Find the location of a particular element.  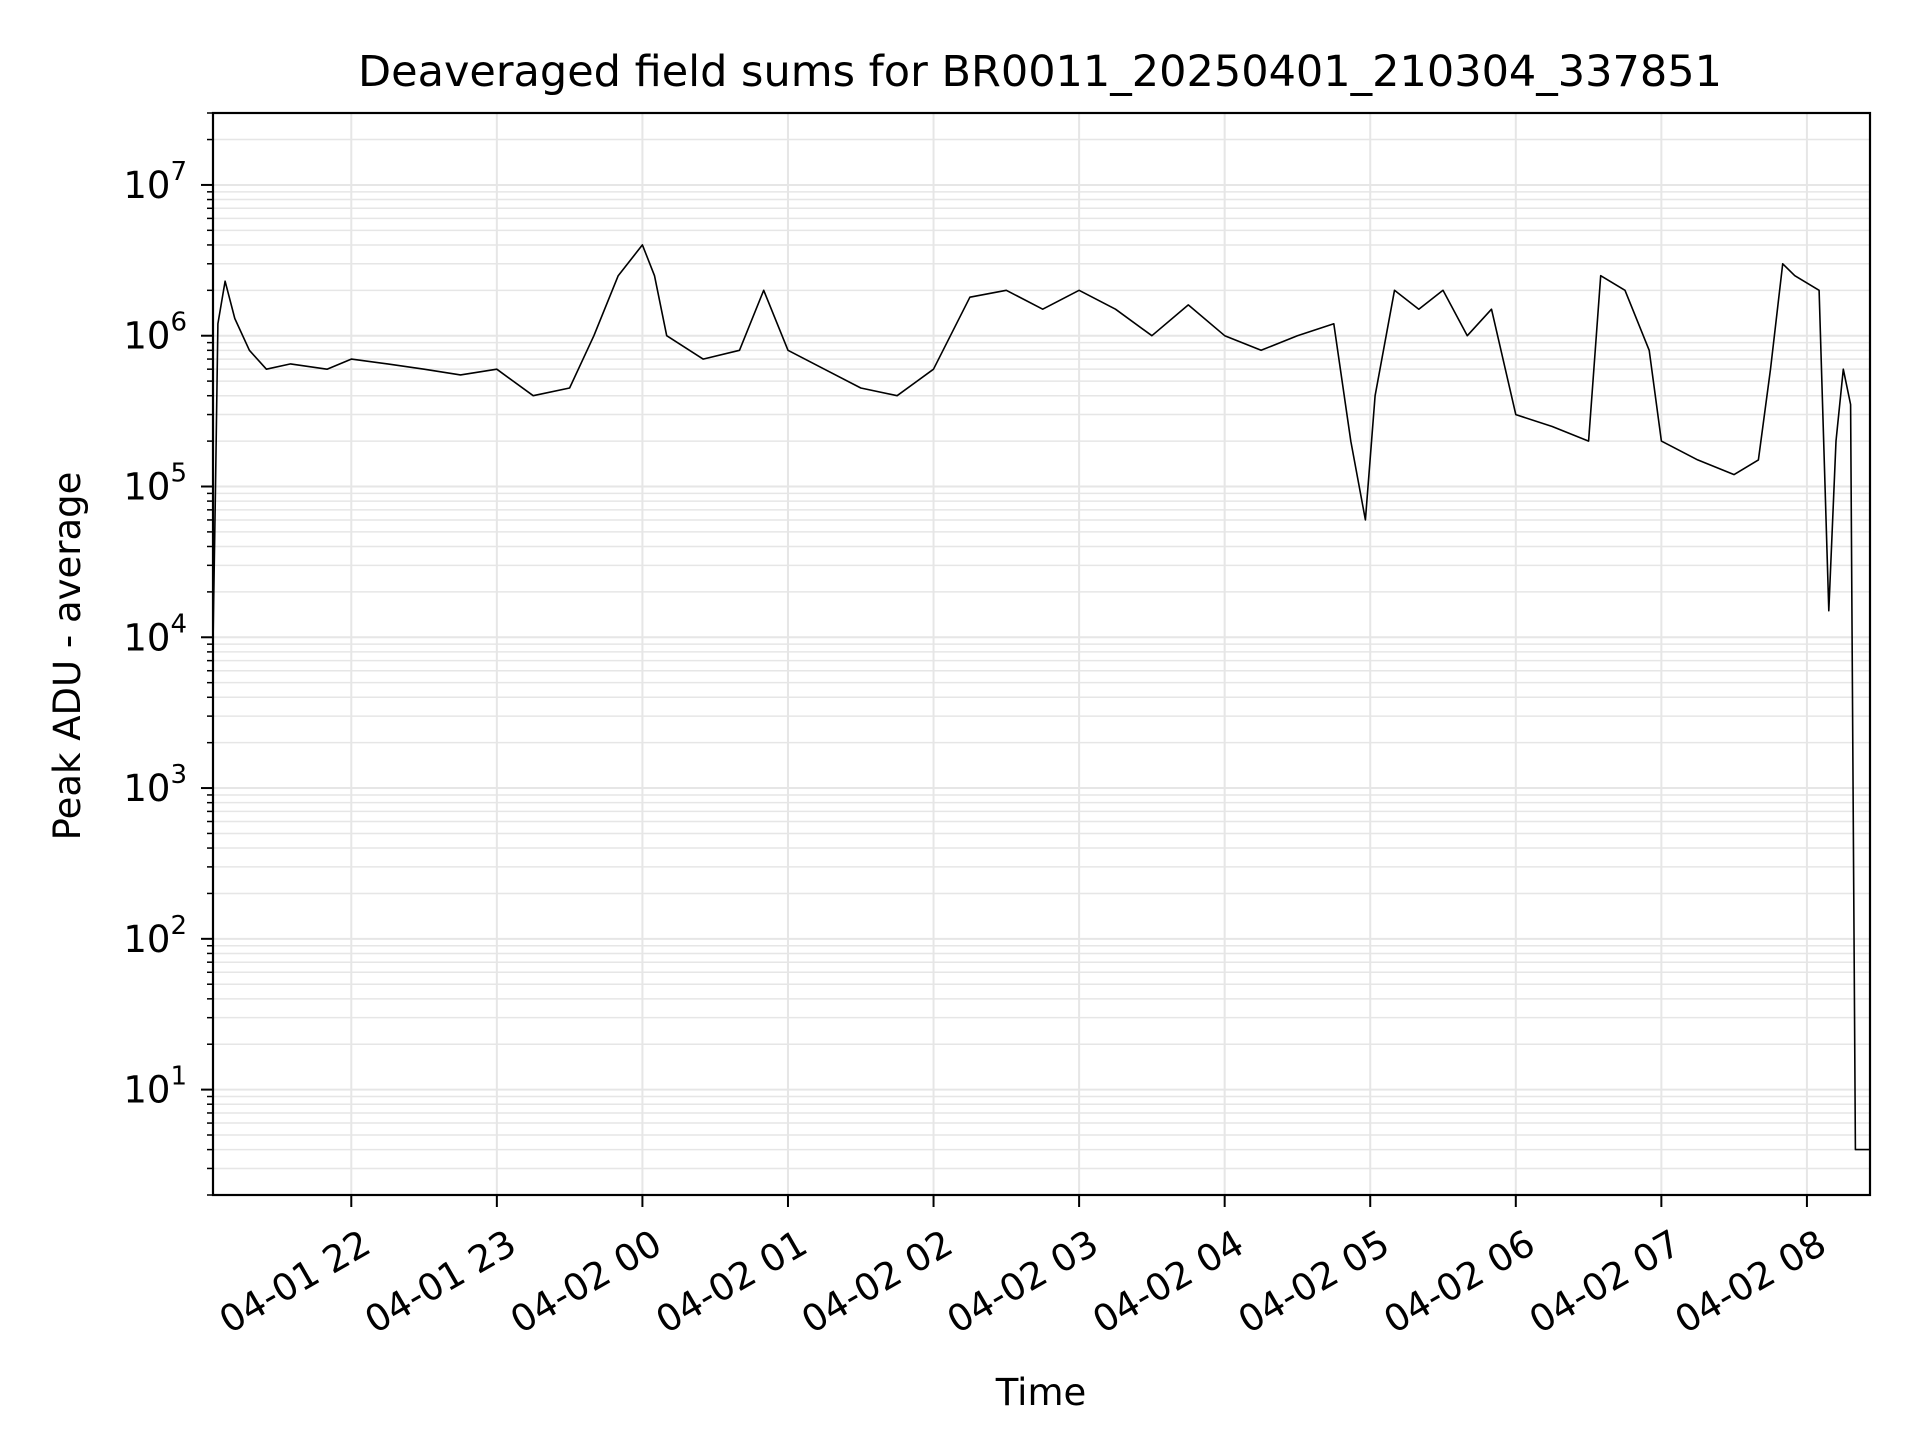

y-axis-label: Peak ADU - average is located at coordinates (67, 656).